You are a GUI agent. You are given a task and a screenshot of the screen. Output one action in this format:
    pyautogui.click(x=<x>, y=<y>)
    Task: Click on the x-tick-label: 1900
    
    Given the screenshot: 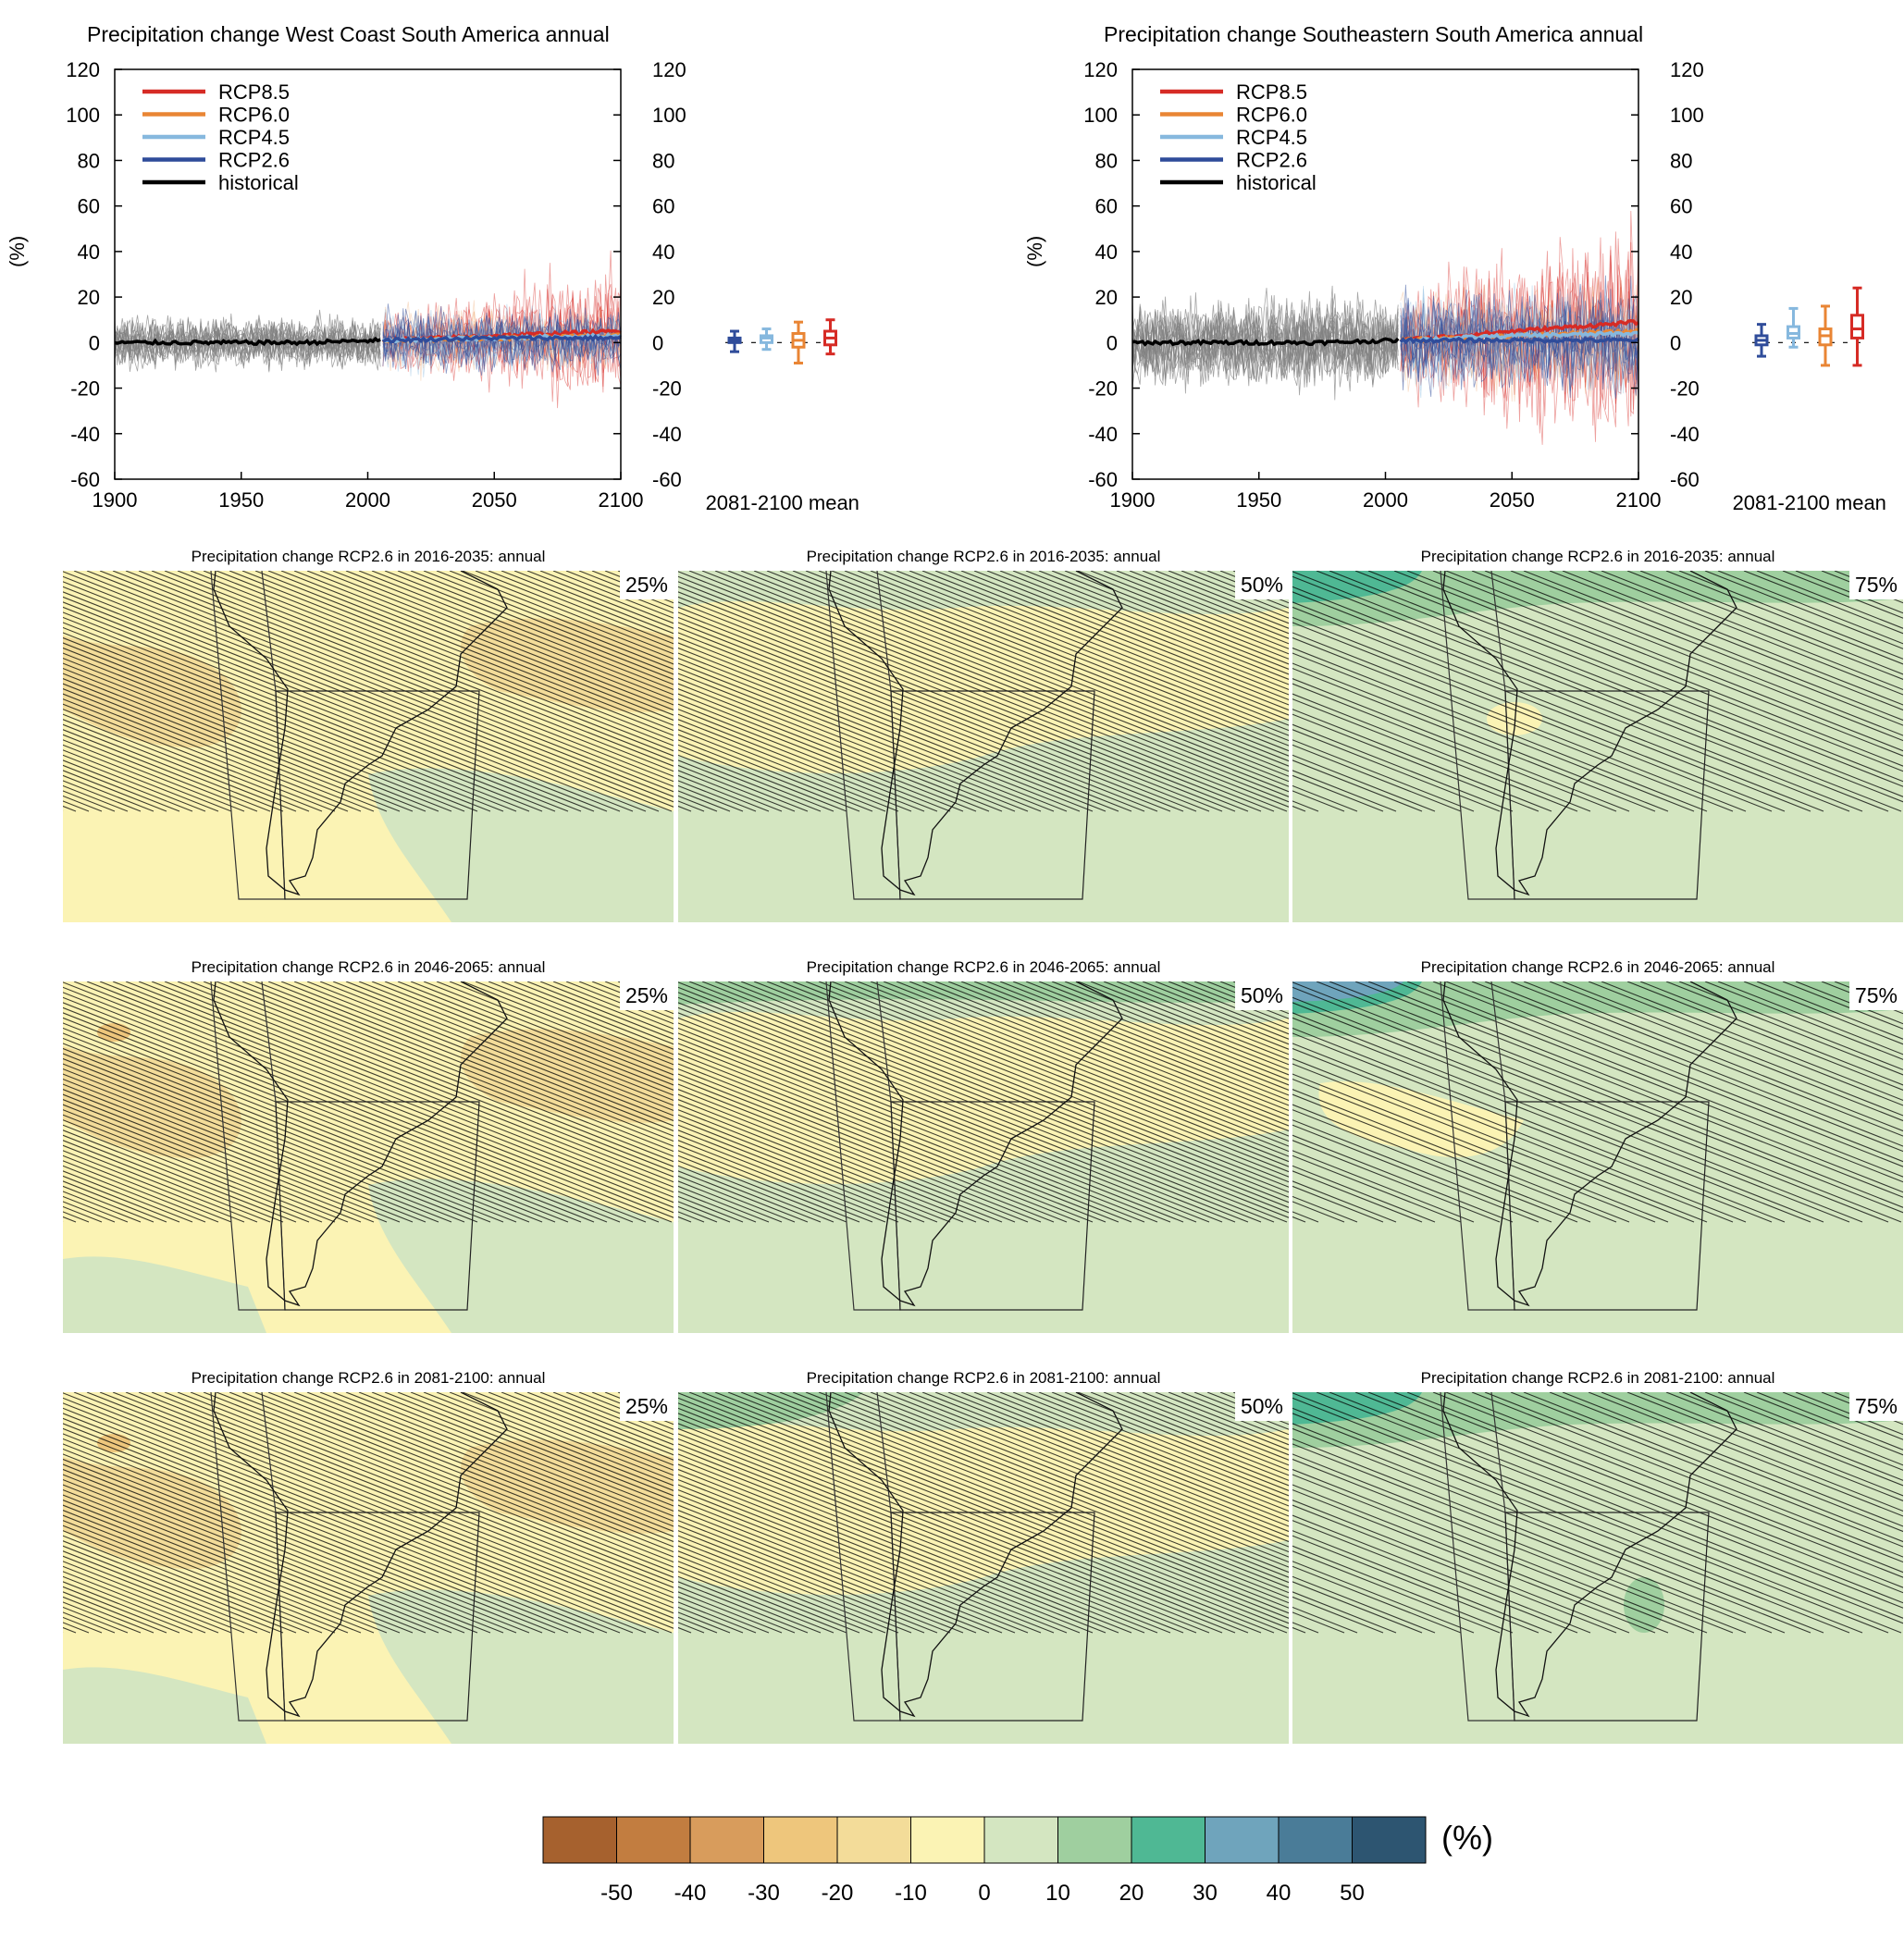 What is the action you would take?
    pyautogui.click(x=1133, y=500)
    